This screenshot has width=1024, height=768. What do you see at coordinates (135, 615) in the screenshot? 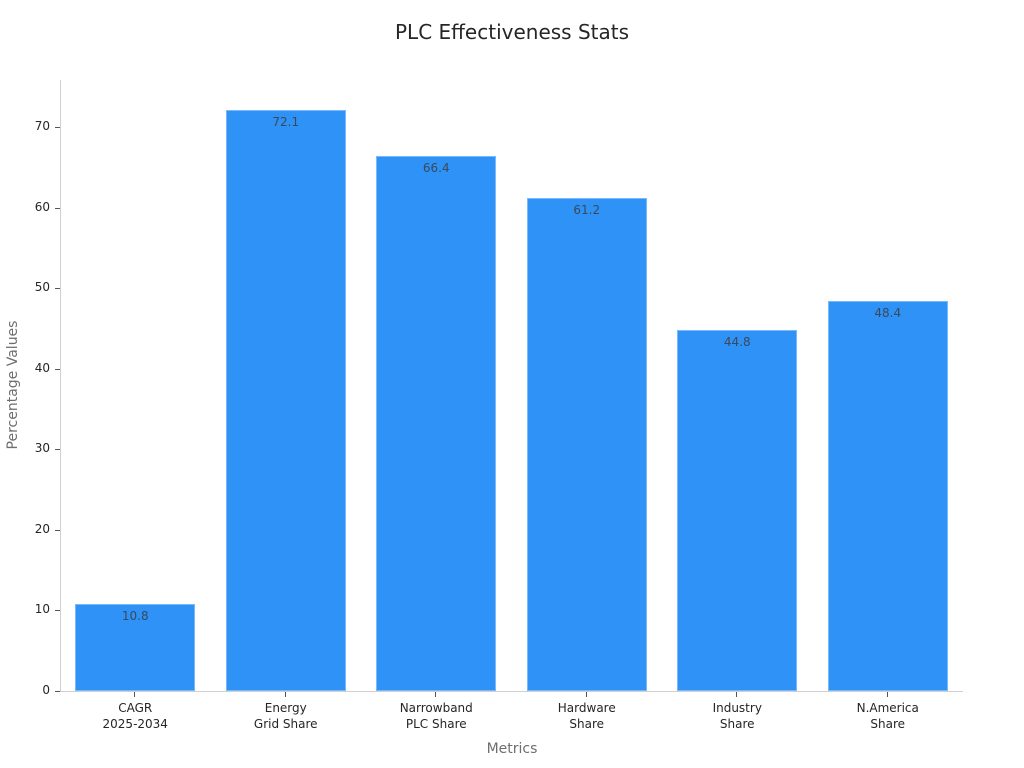
I see `bar-value-label: 10.8` at bounding box center [135, 615].